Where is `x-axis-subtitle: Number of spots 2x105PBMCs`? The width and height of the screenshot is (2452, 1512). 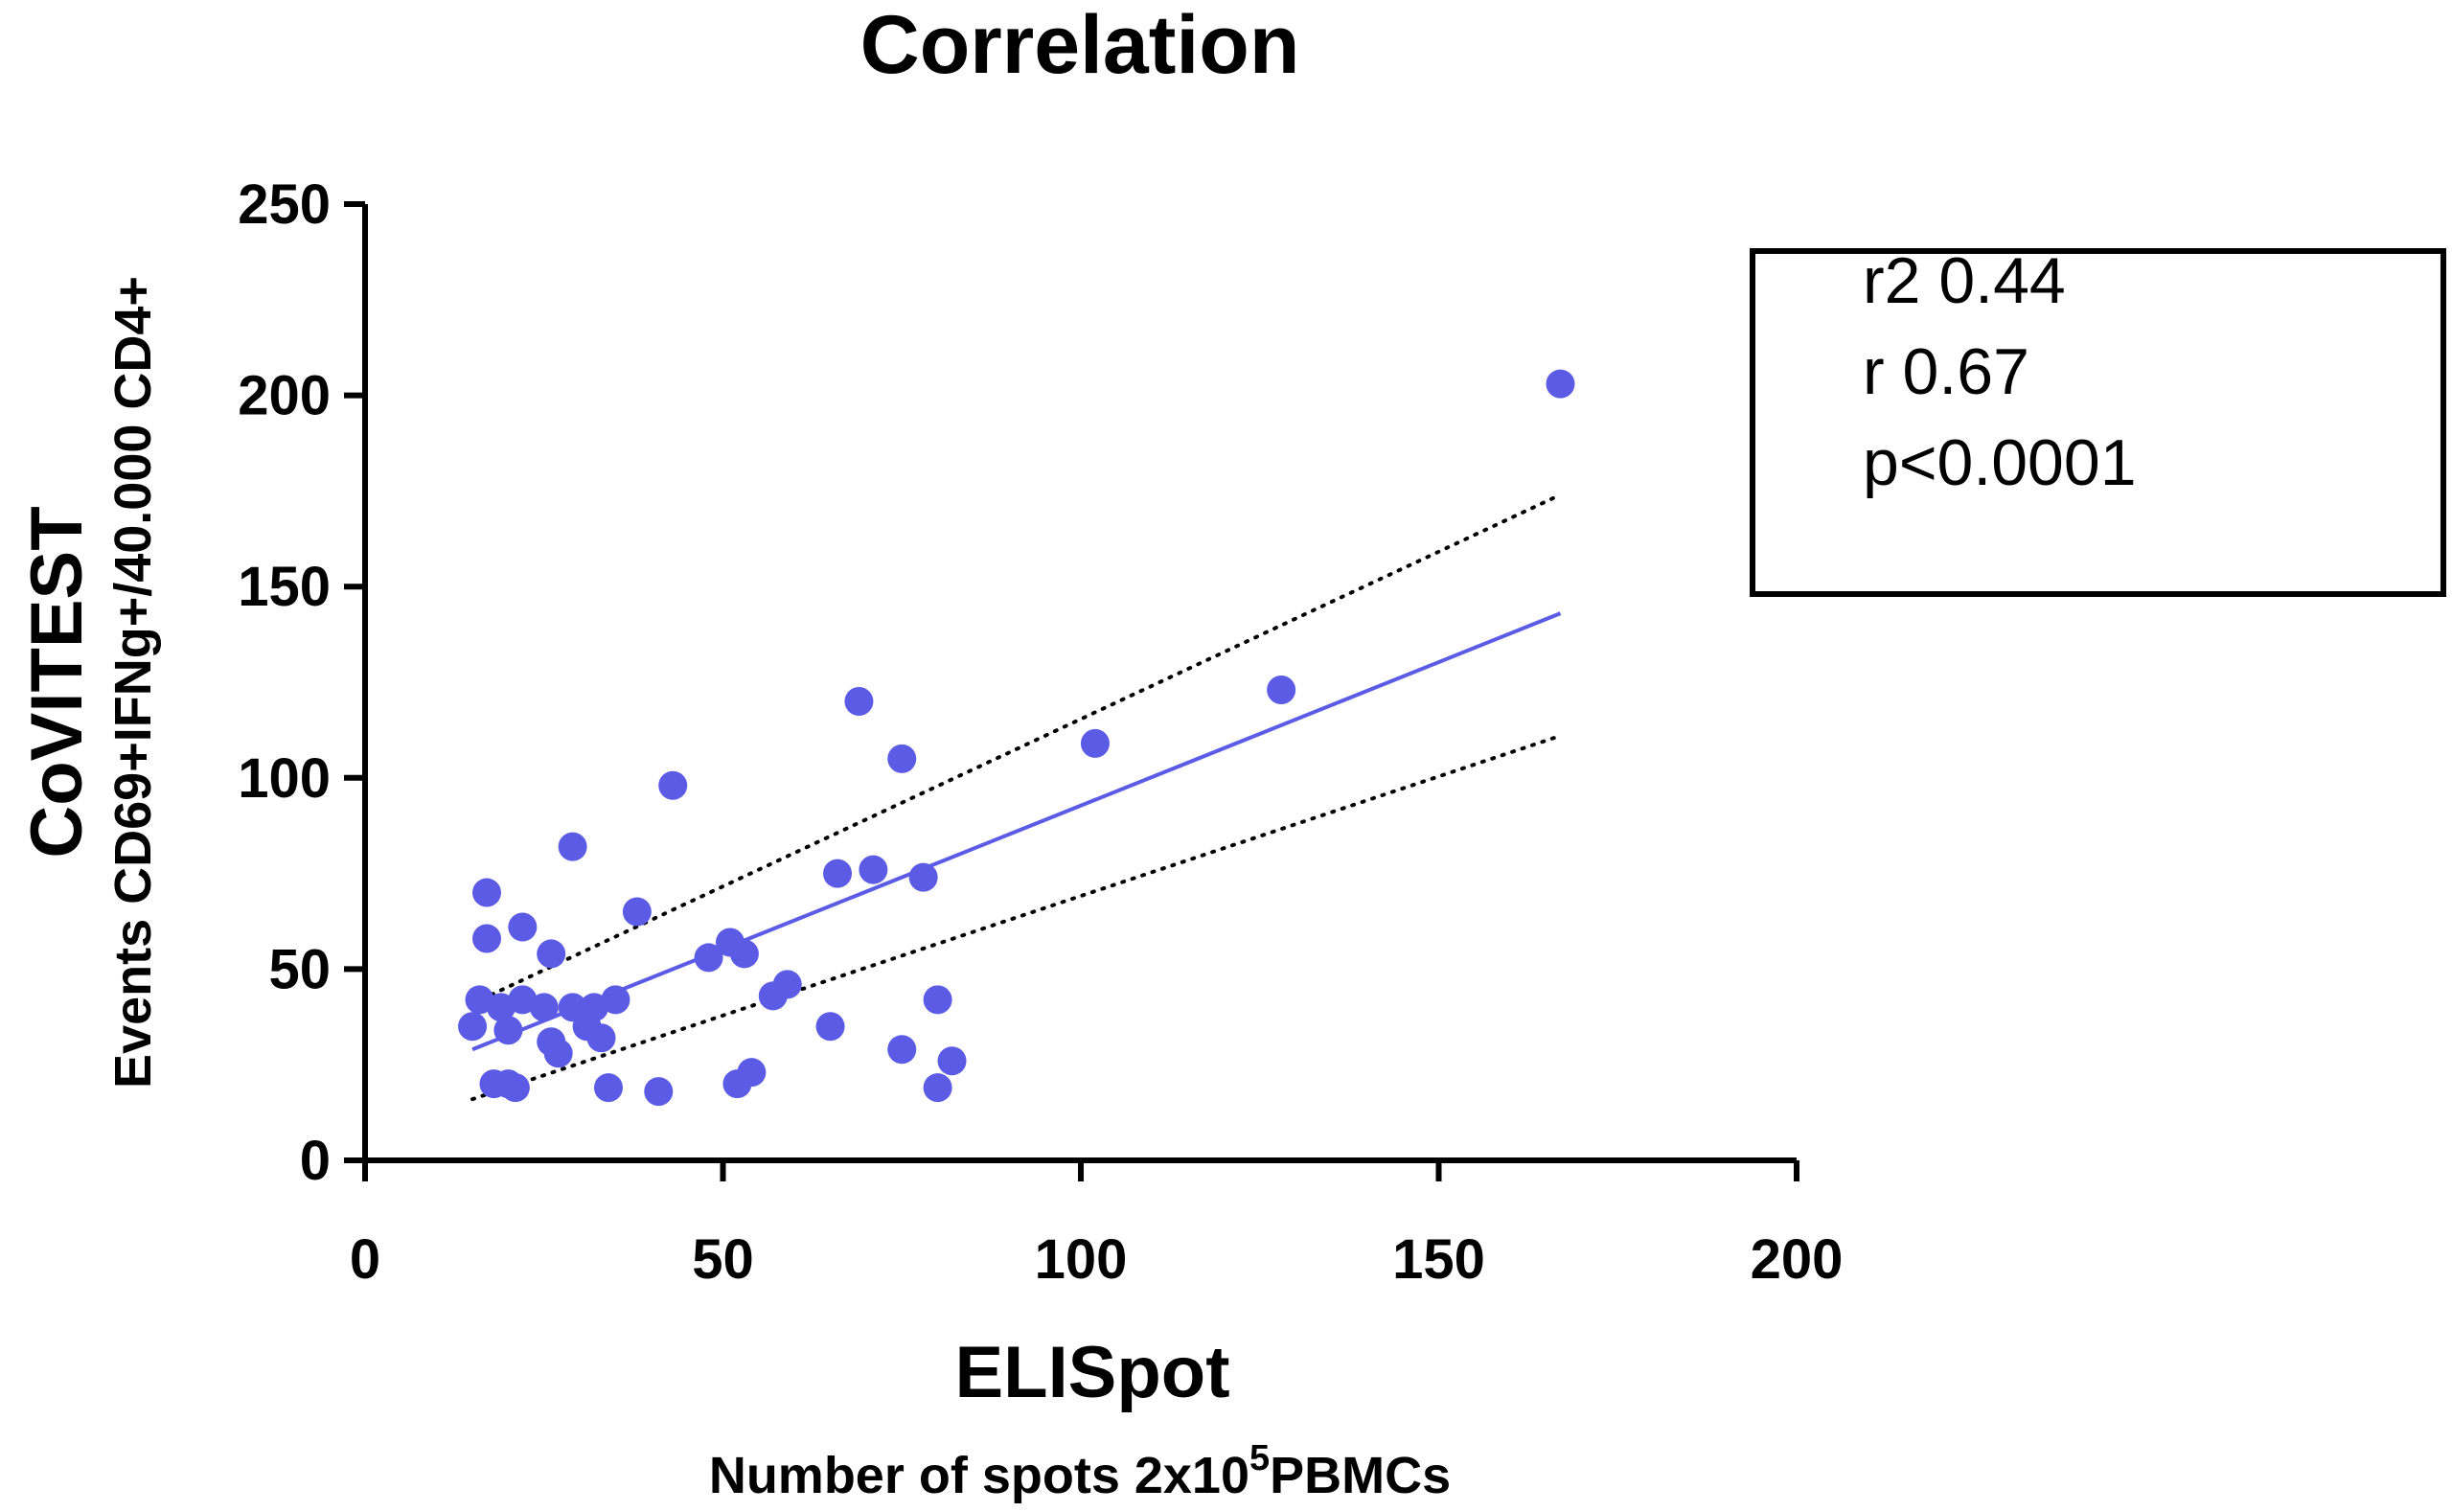
x-axis-subtitle: Number of spots 2x105PBMCs is located at coordinates (1080, 1471).